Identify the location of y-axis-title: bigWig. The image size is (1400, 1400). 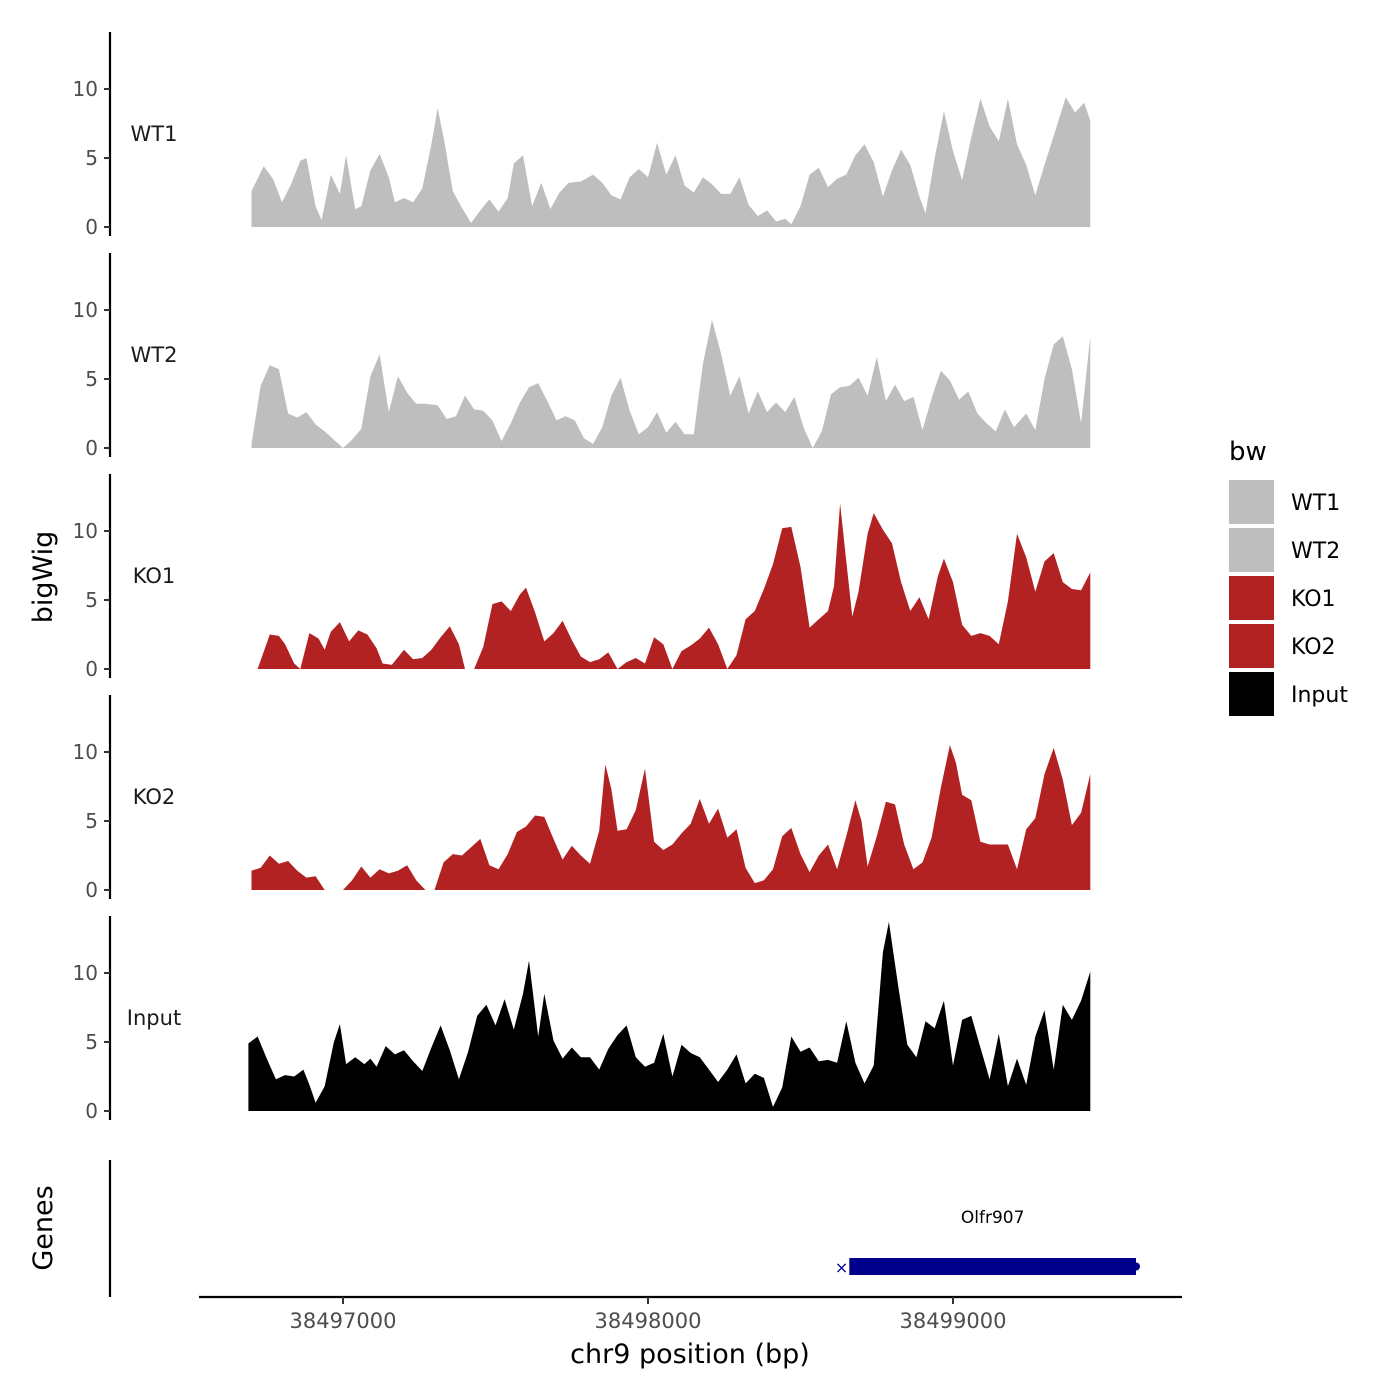
(43, 577).